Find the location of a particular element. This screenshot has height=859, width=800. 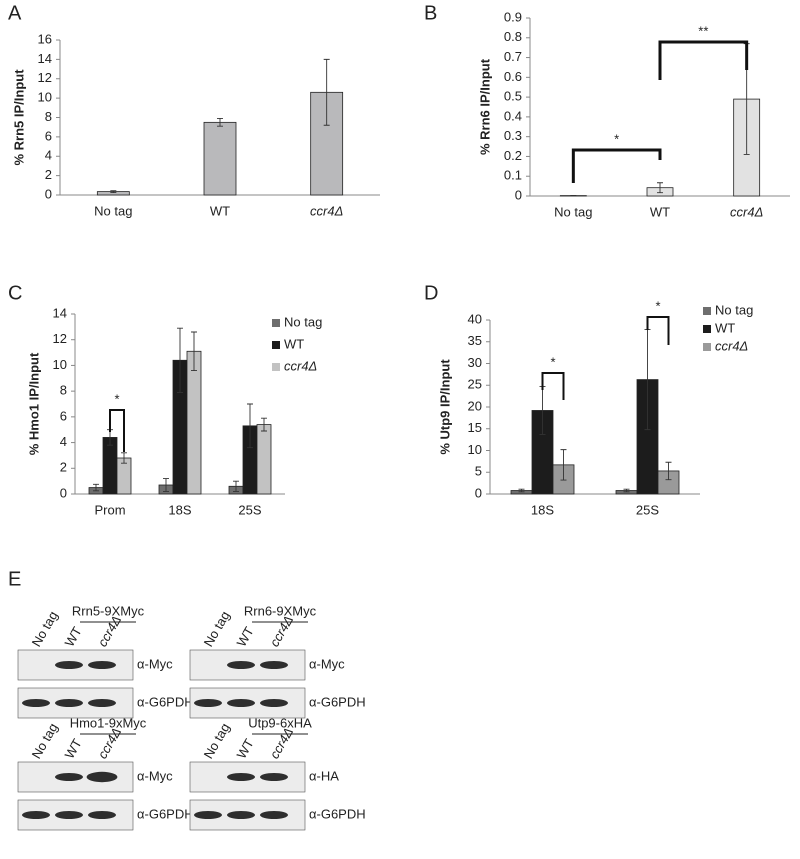

y-tick-label: 4 is located at coordinates (48, 155).